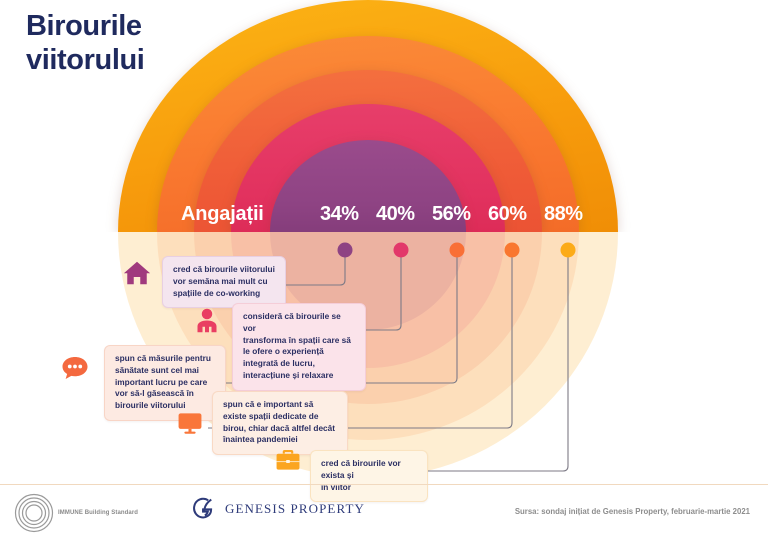 This screenshot has height=541, width=768. What do you see at coordinates (384, 484) in the screenshot?
I see `footer-divider` at bounding box center [384, 484].